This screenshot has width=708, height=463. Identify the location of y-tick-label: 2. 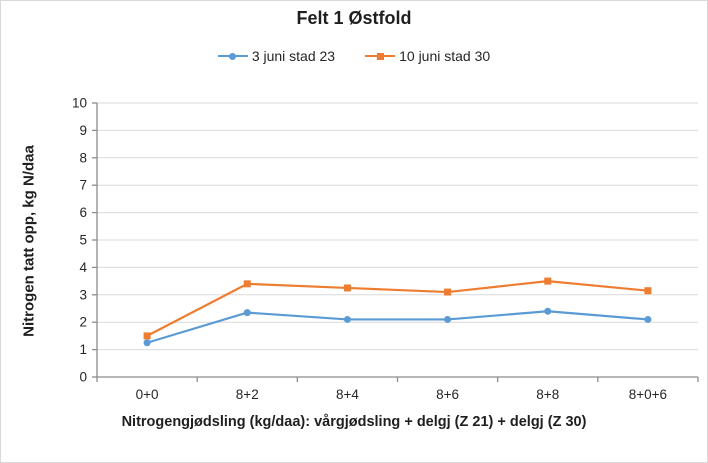
(83, 322).